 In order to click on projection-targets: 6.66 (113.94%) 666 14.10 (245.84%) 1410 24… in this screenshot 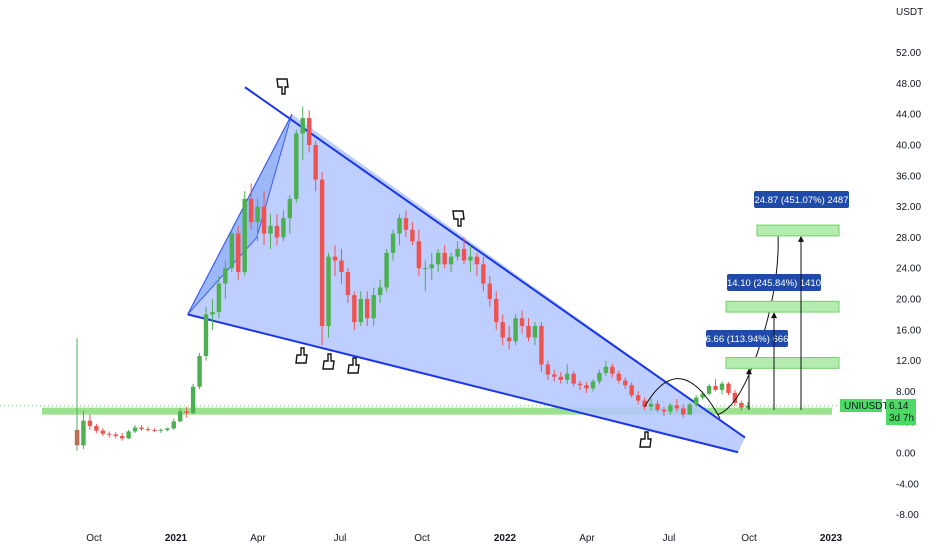, I will do `click(746, 305)`.